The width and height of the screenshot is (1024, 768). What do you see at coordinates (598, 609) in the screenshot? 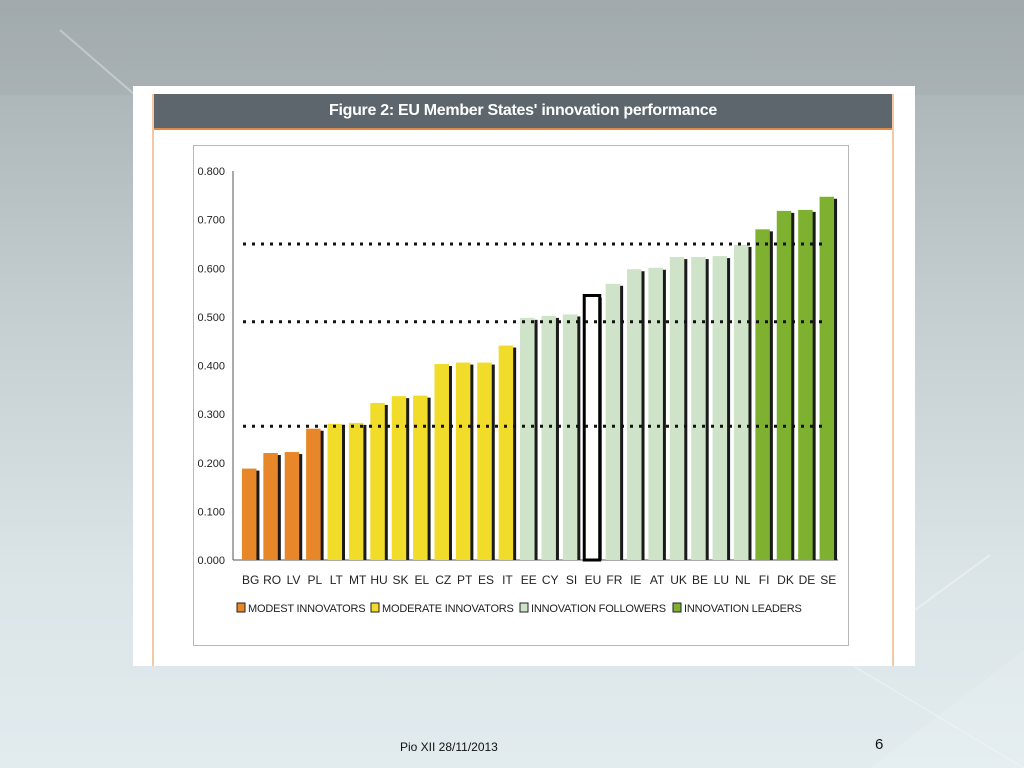
I see `legend-label-follower: INNOVATION FOLLOWERS` at bounding box center [598, 609].